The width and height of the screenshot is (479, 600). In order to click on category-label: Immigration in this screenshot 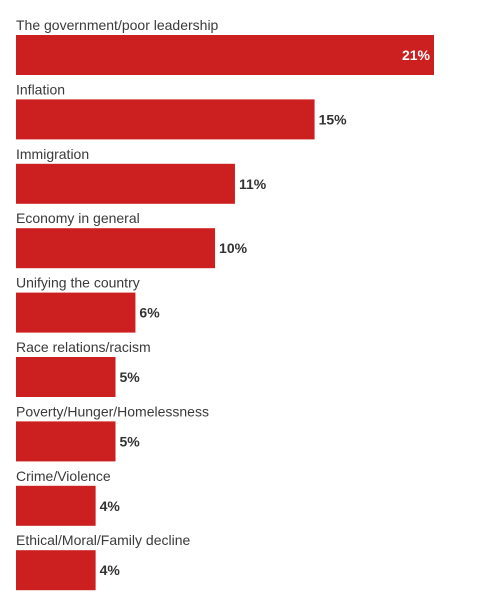, I will do `click(52, 154)`.